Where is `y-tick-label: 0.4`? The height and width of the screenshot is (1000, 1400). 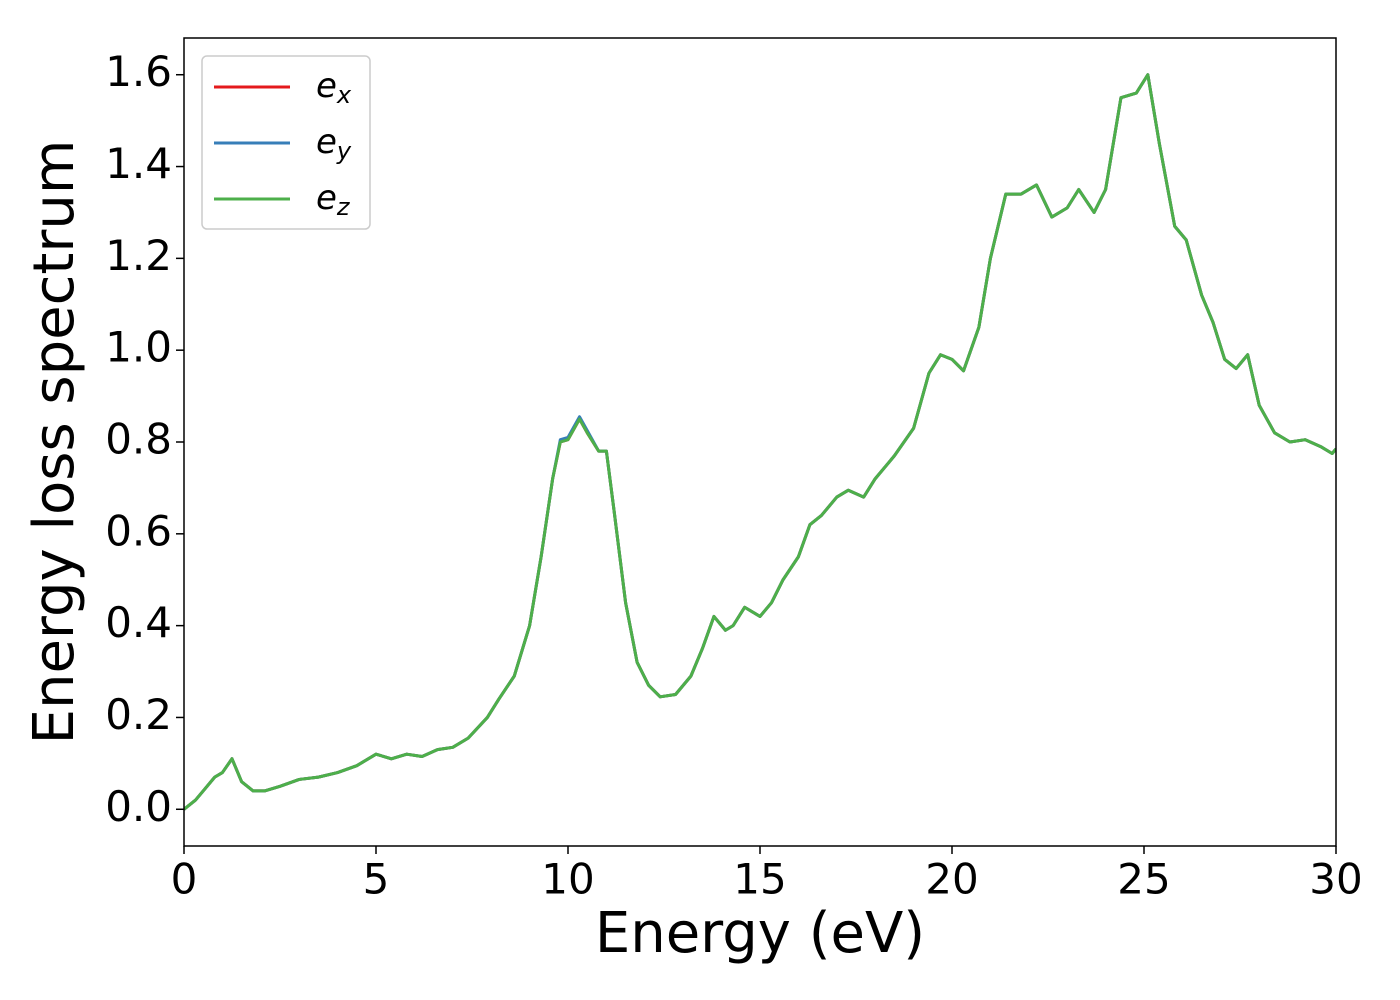 y-tick-label: 0.4 is located at coordinates (138, 622).